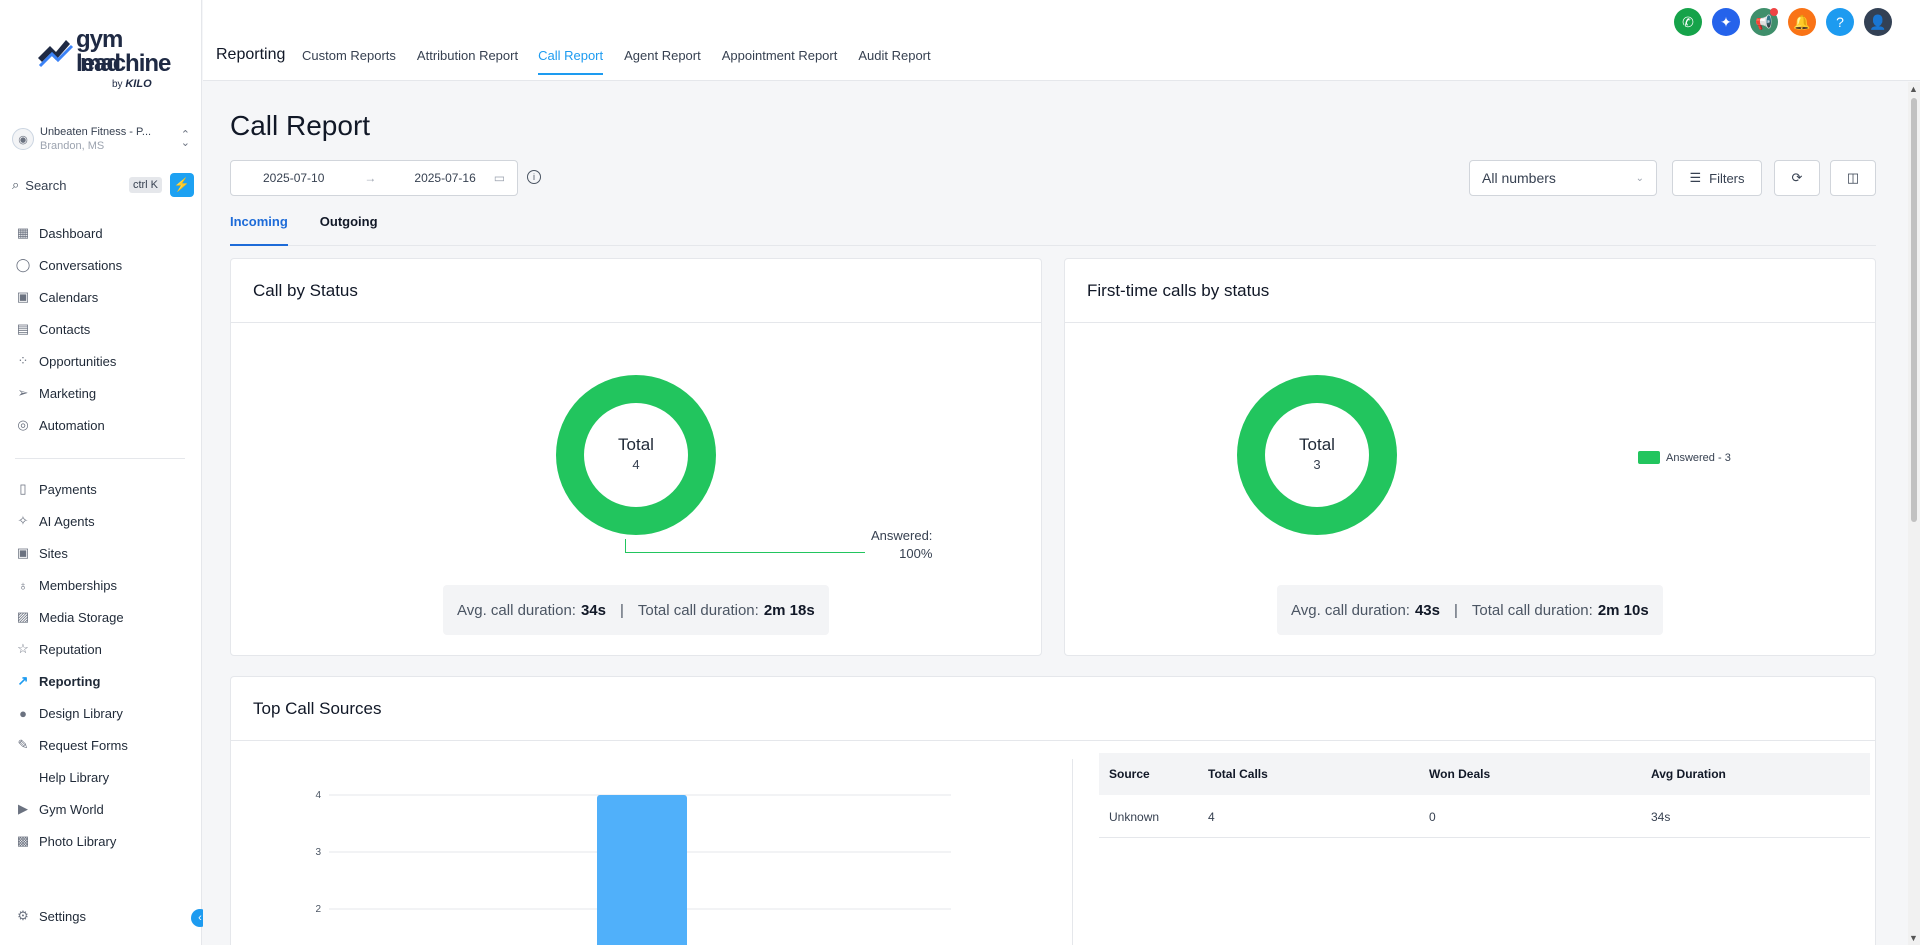 Image resolution: width=1920 pixels, height=945 pixels. What do you see at coordinates (23, 139) in the screenshot?
I see `location-icon: ◉` at bounding box center [23, 139].